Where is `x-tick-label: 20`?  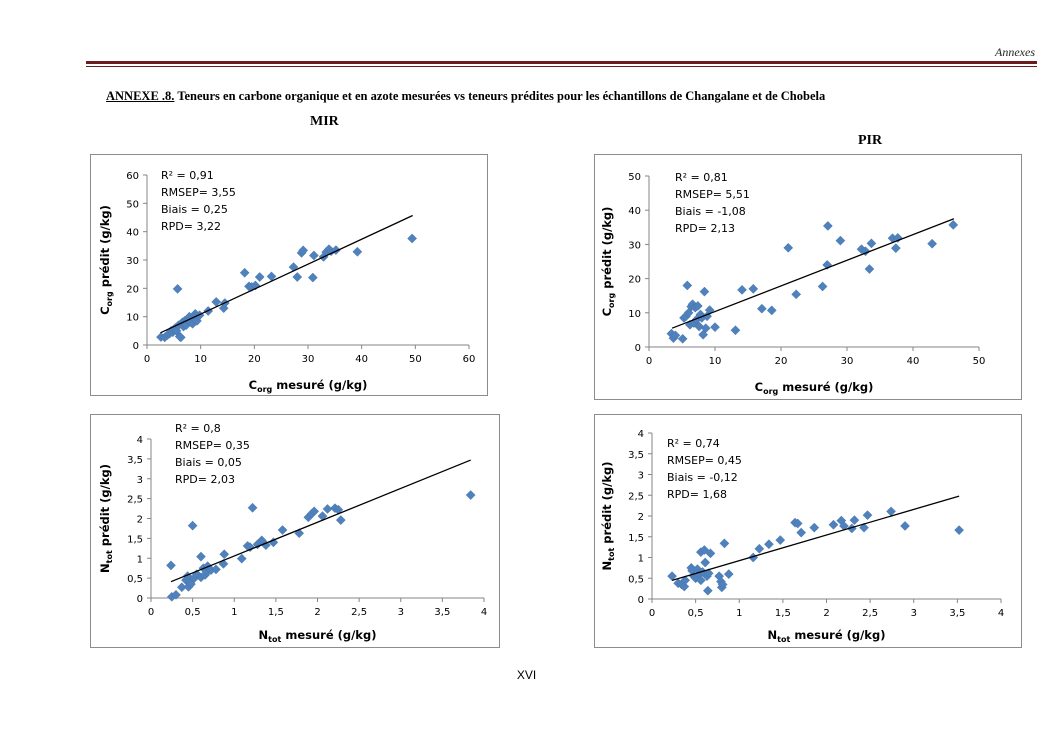
x-tick-label: 20 is located at coordinates (781, 361).